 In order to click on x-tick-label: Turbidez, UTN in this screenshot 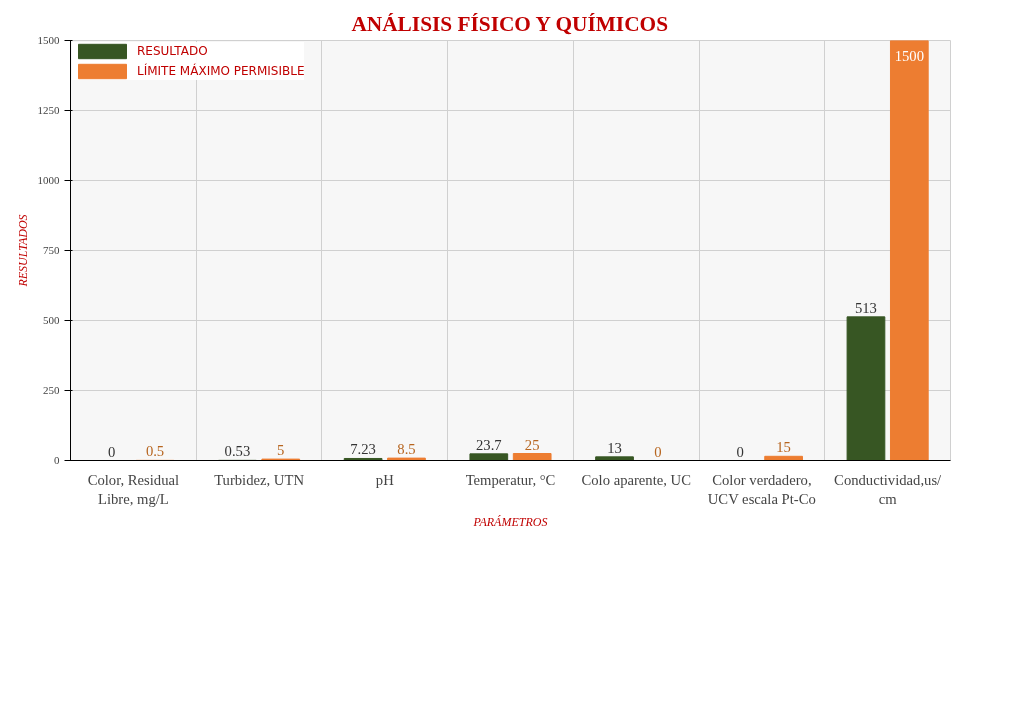, I will do `click(259, 479)`.